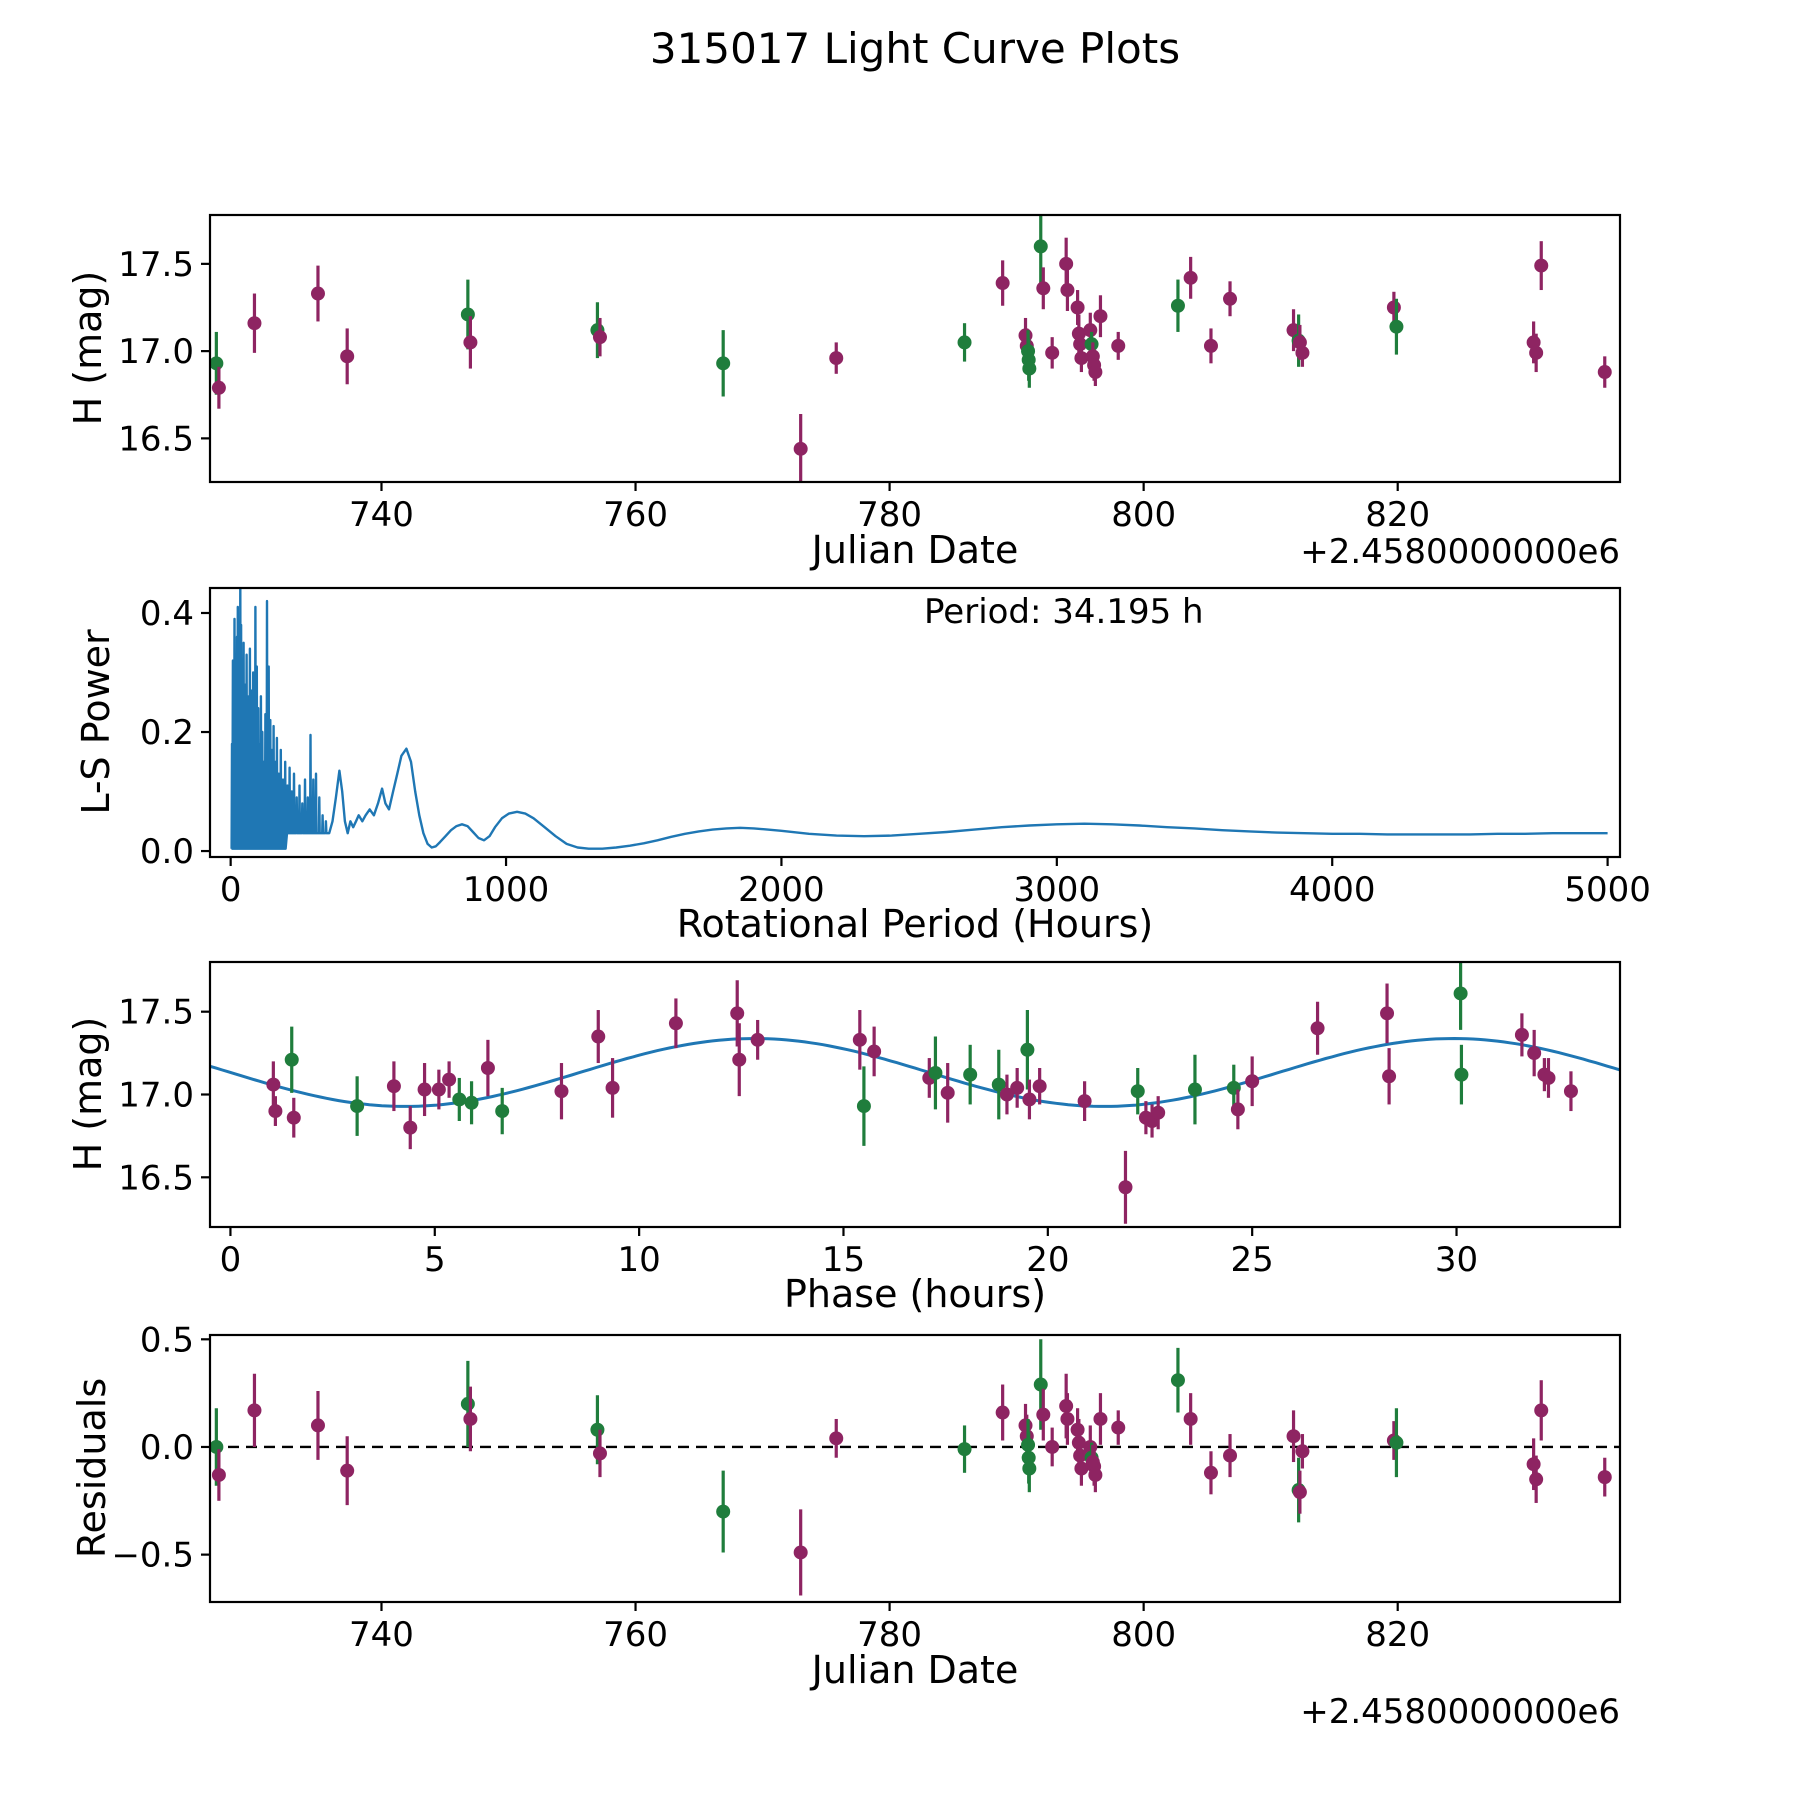 This screenshot has width=1800, height=1800. Describe the element at coordinates (167, 1448) in the screenshot. I see `y-tick-label: 0.0` at that location.